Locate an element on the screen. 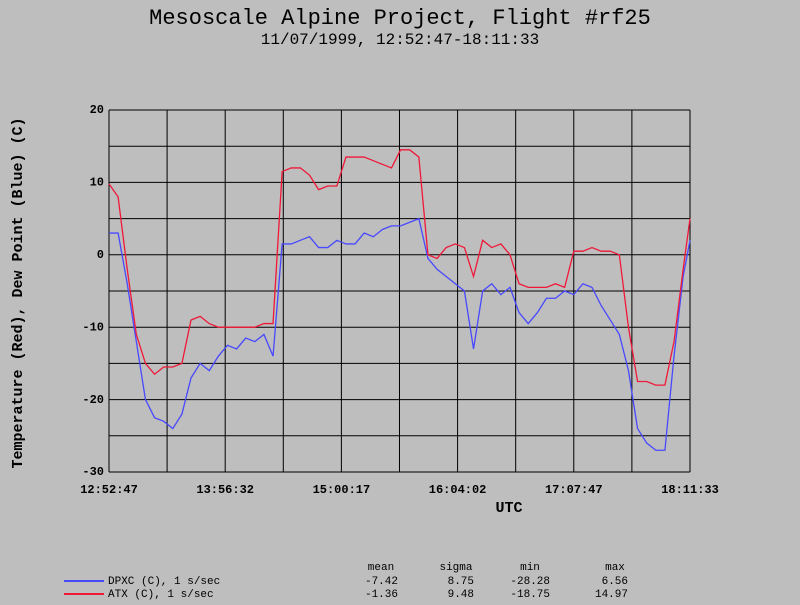  stats-value: -18.75 is located at coordinates (530, 595).